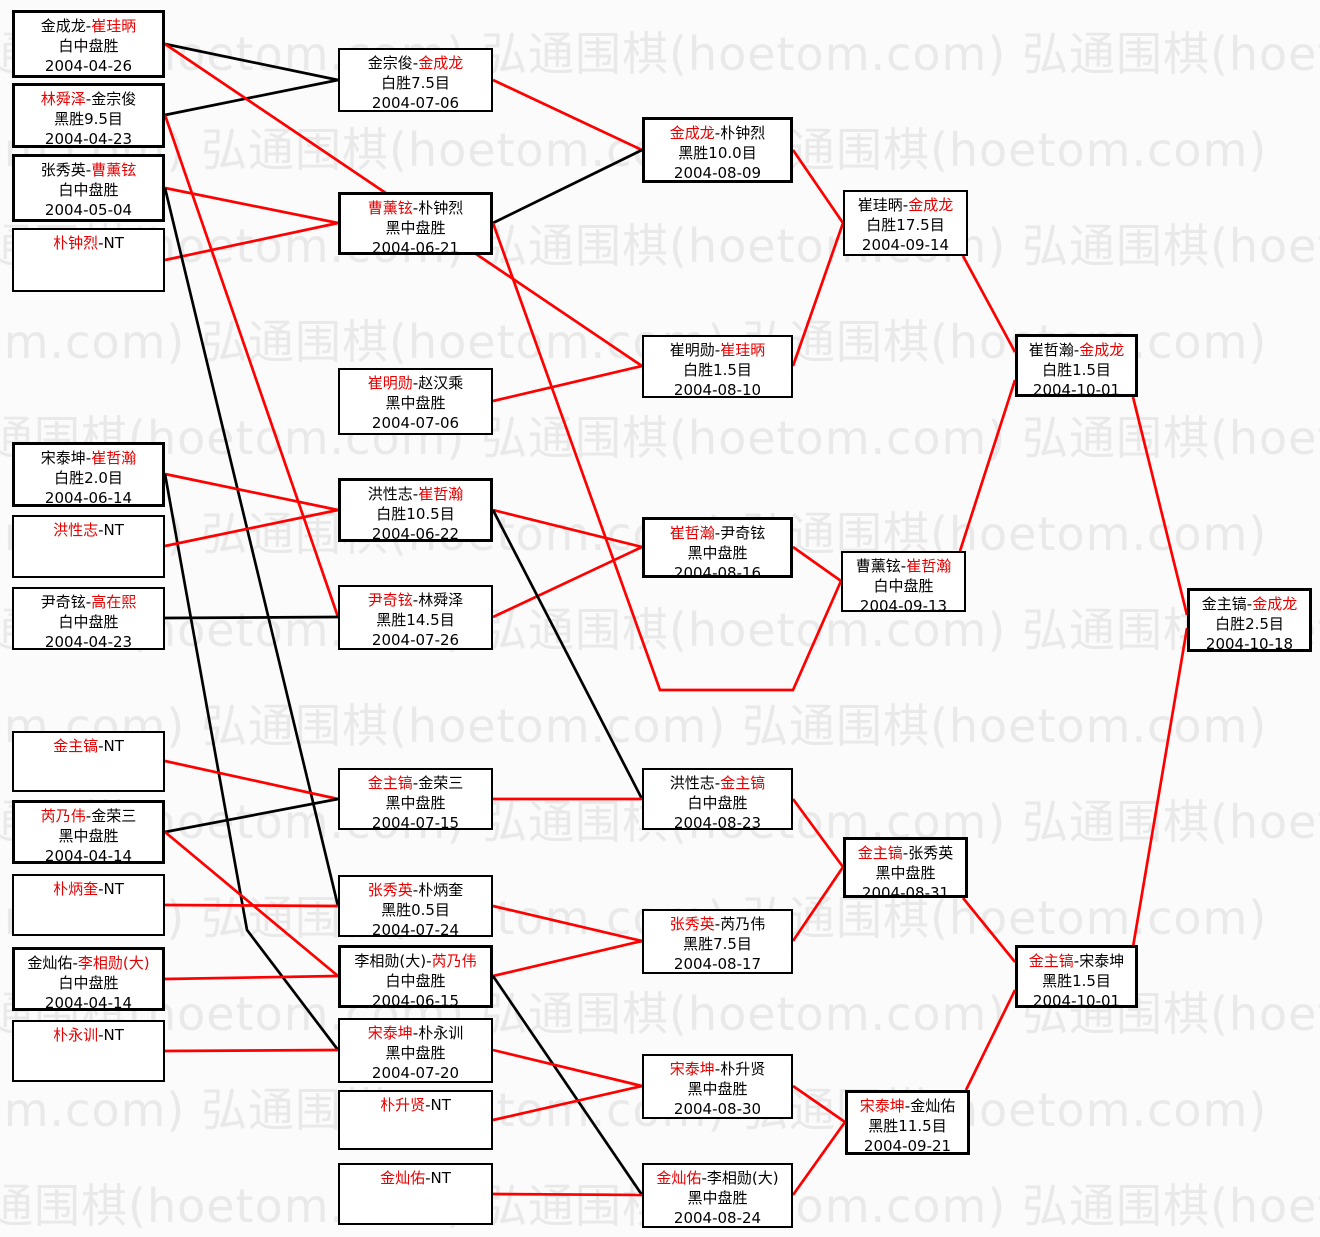  Describe the element at coordinates (717, 150) in the screenshot. I see `match-box-r3-L: 金成龙-朴钟烈 黑胜10.0目 2004-08-09` at that location.